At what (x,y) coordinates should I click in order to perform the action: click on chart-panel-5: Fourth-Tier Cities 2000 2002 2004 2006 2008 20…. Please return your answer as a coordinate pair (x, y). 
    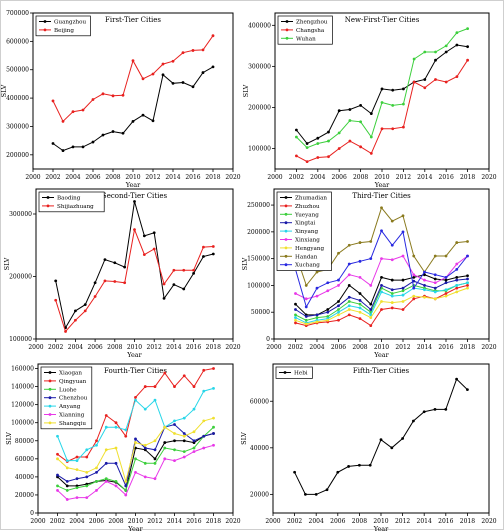
    Looking at the image, I should click on (123, 447).